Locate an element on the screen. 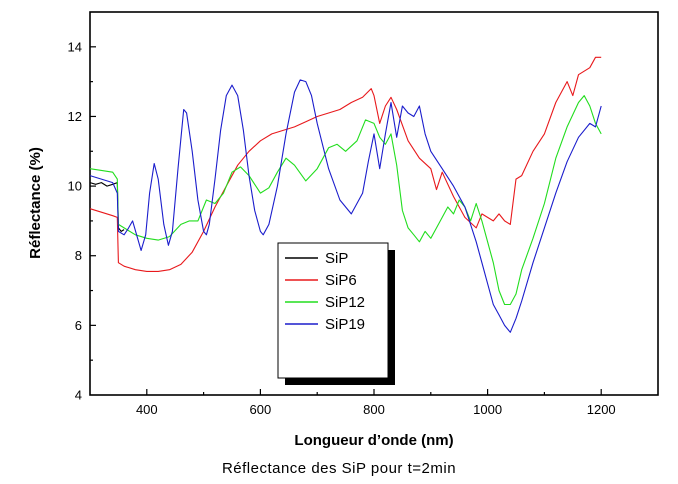 The width and height of the screenshot is (678, 484). x-tick-label: 800 is located at coordinates (374, 409).